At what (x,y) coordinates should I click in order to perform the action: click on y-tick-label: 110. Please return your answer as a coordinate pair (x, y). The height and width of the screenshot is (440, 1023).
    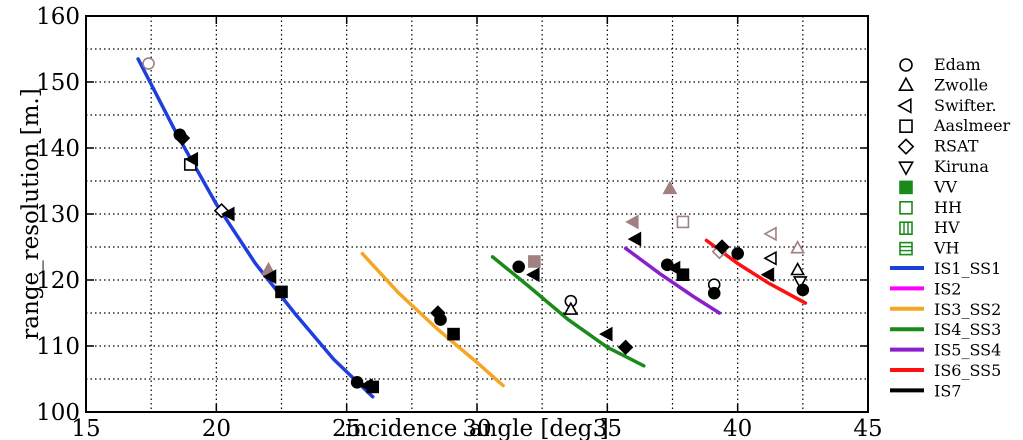
    Looking at the image, I should click on (58, 347).